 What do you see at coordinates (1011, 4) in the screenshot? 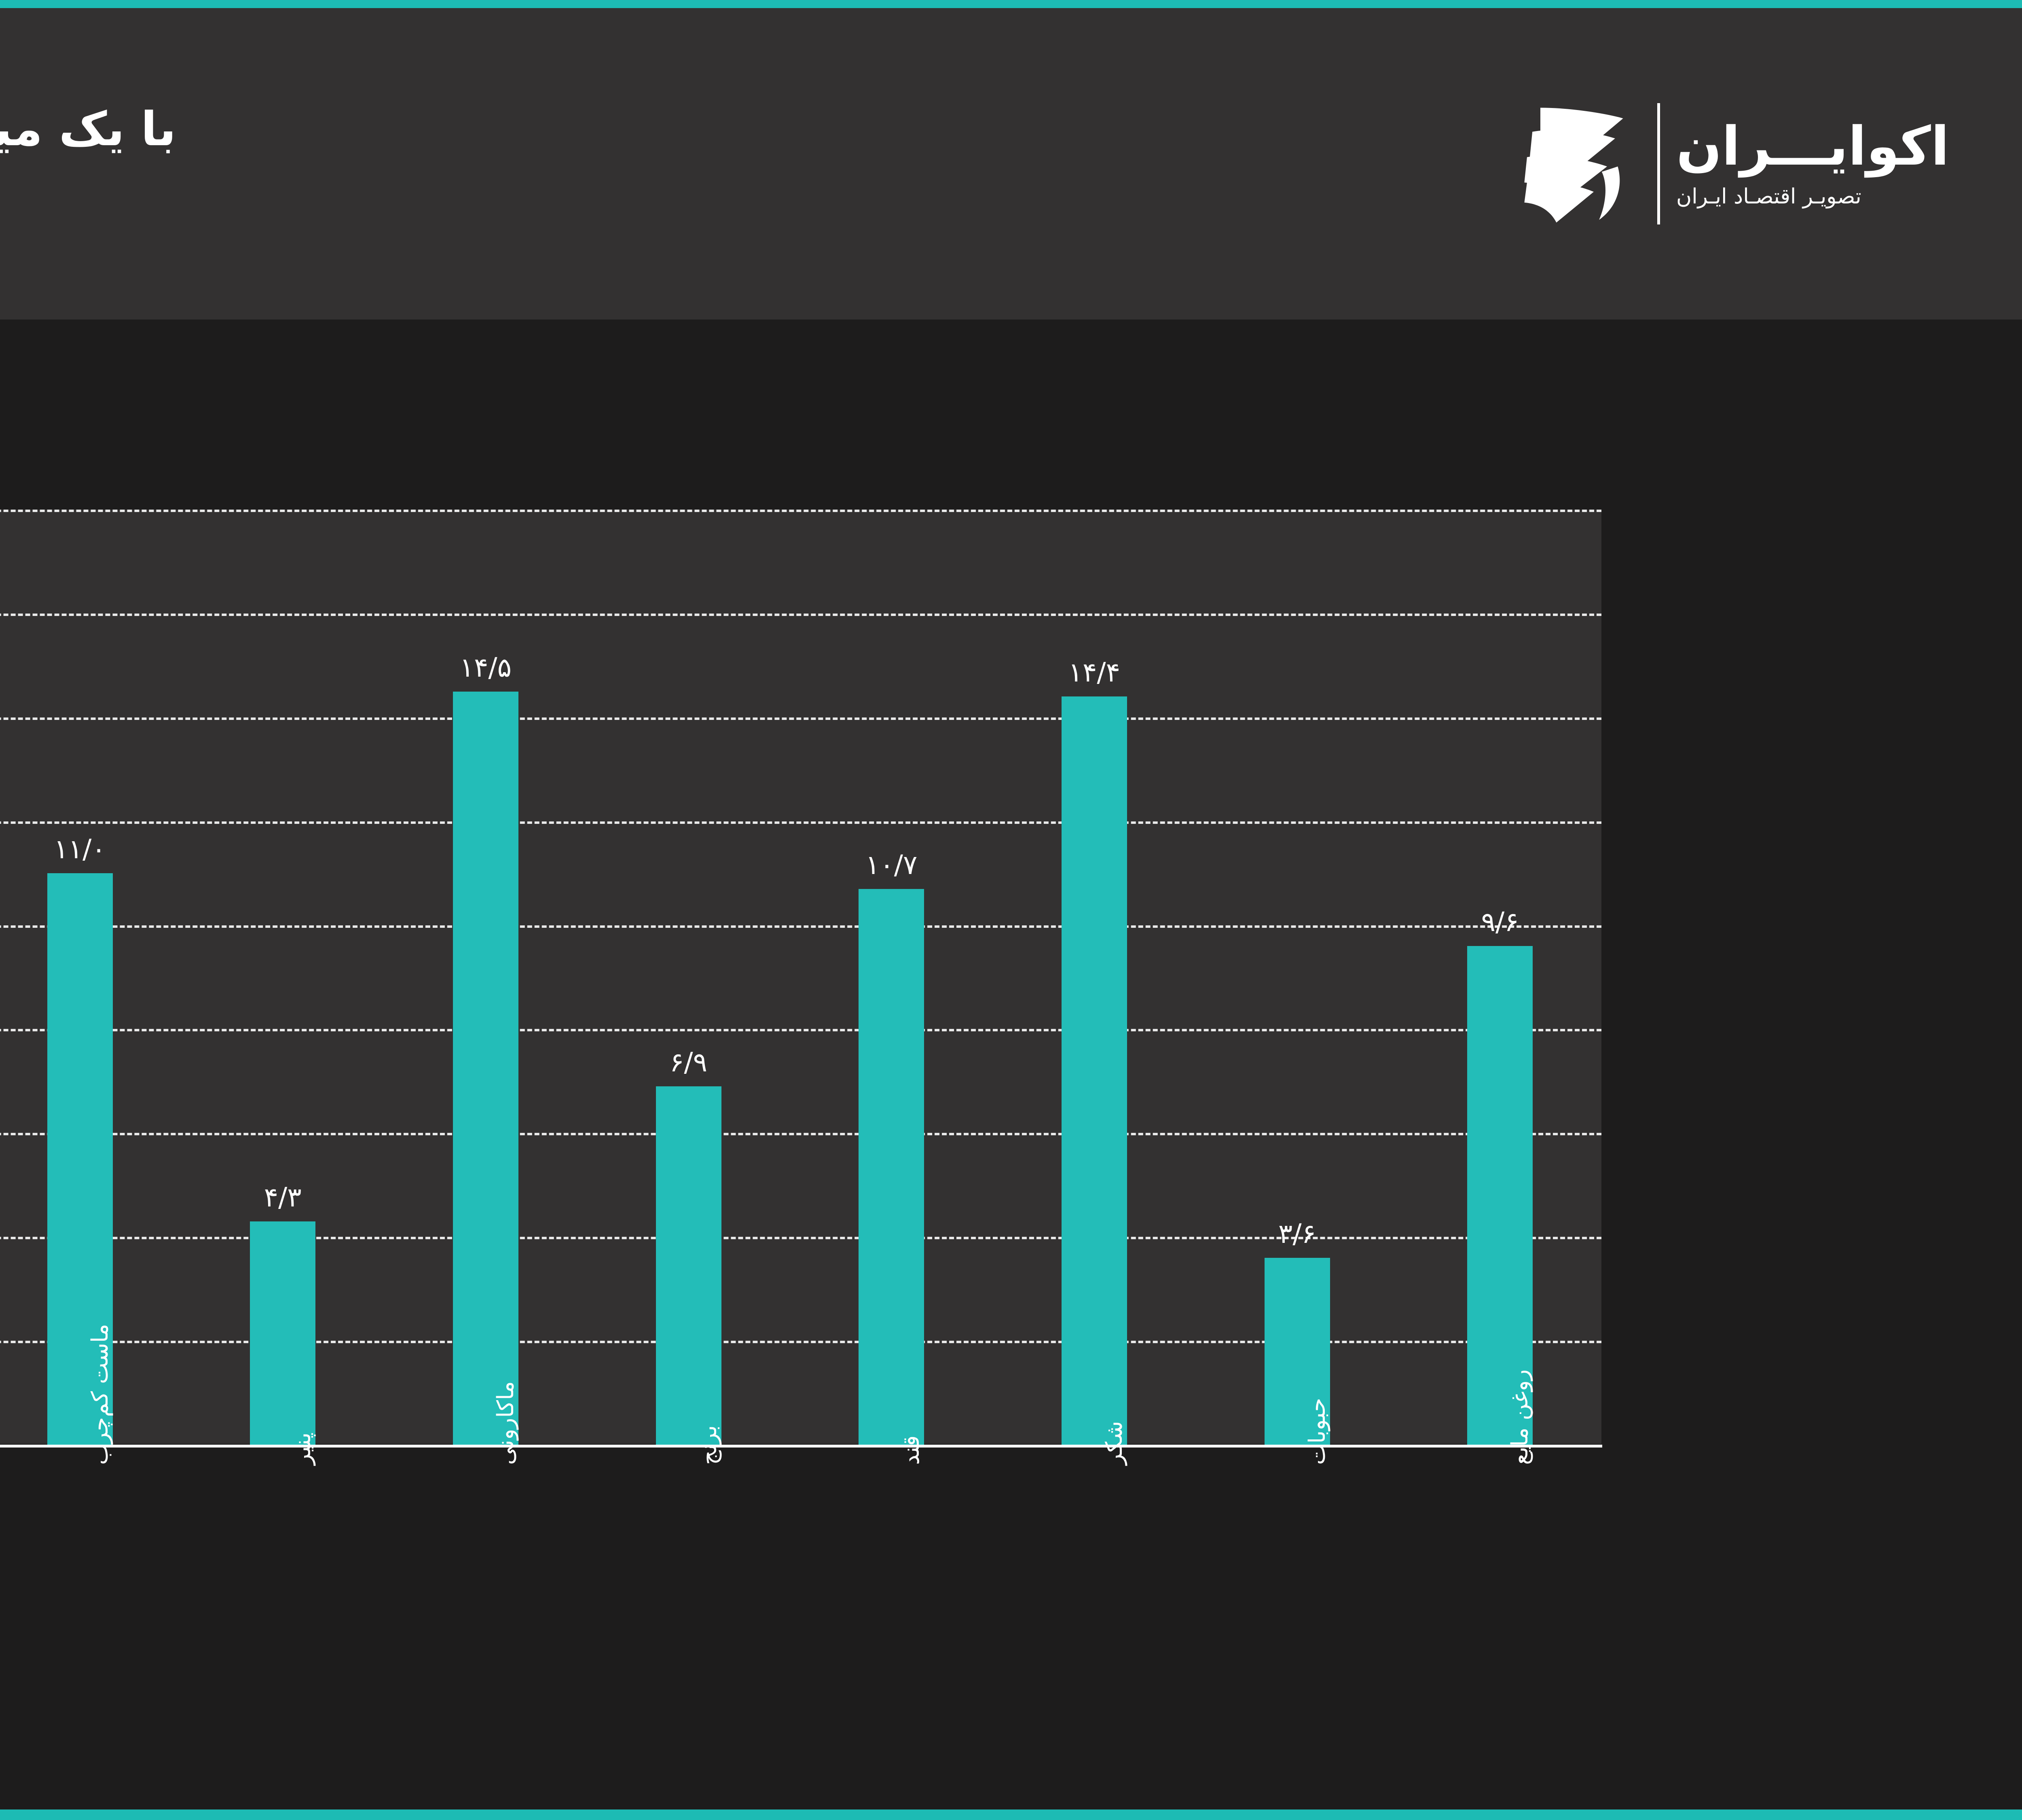
I see `top-accent-strip` at bounding box center [1011, 4].